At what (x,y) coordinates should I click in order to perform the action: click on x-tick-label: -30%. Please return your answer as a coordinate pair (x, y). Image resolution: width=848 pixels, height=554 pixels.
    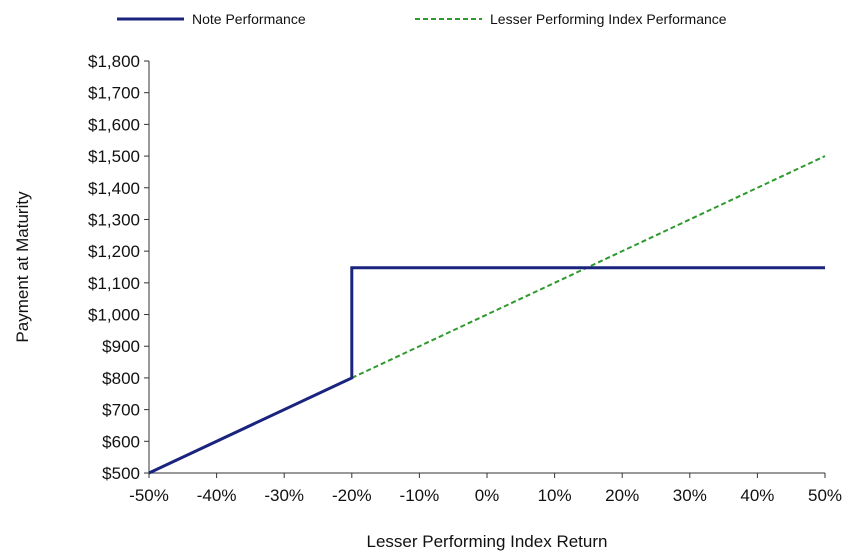
    Looking at the image, I should click on (284, 495).